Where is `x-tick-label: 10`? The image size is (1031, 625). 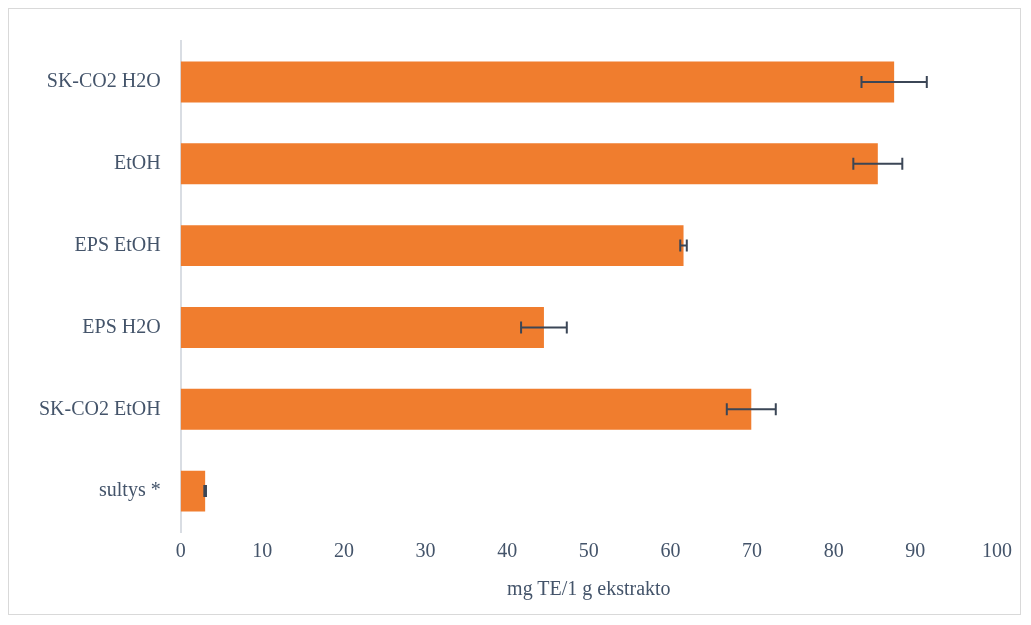
x-tick-label: 10 is located at coordinates (262, 550).